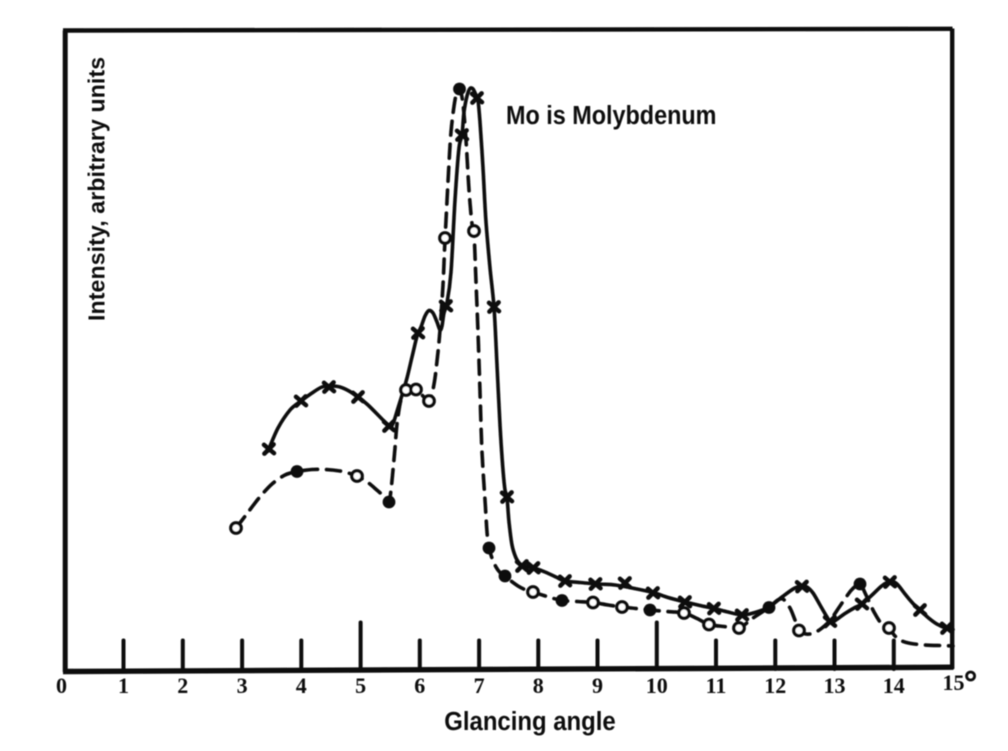 The image size is (1008, 751). What do you see at coordinates (894, 685) in the screenshot?
I see `svg-text: 14` at bounding box center [894, 685].